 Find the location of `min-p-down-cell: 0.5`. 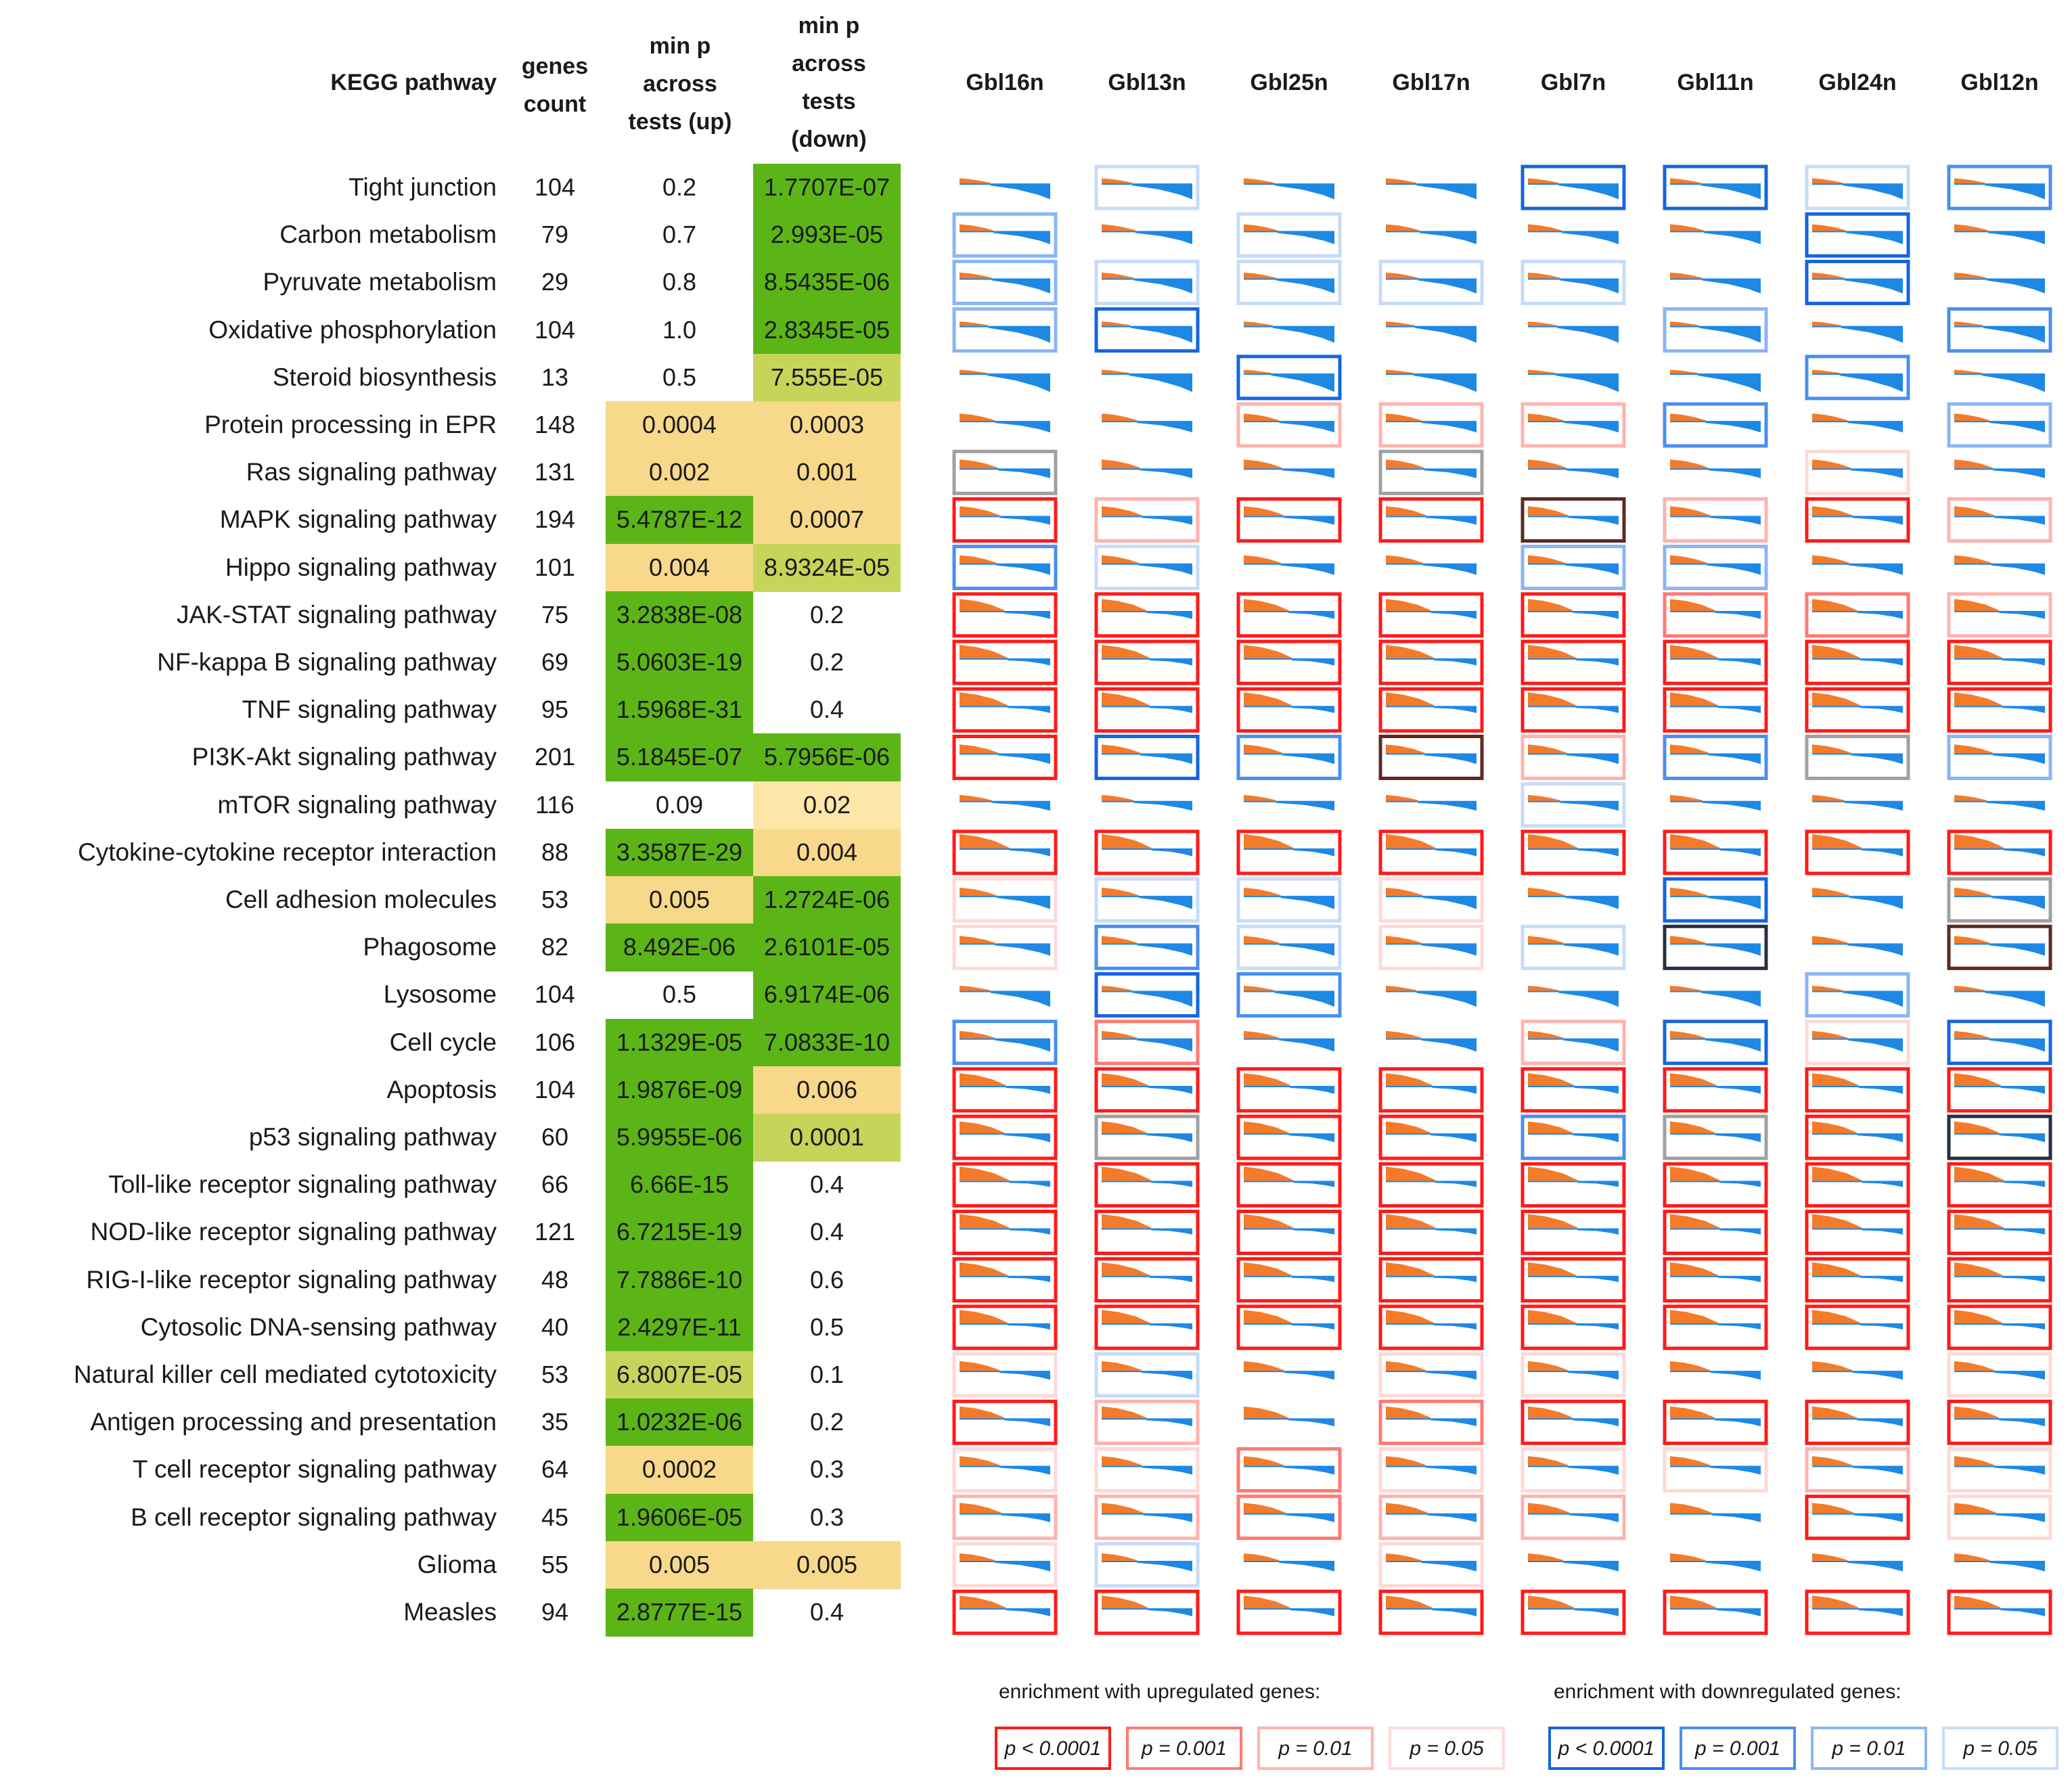

min-p-down-cell: 0.5 is located at coordinates (827, 1327).